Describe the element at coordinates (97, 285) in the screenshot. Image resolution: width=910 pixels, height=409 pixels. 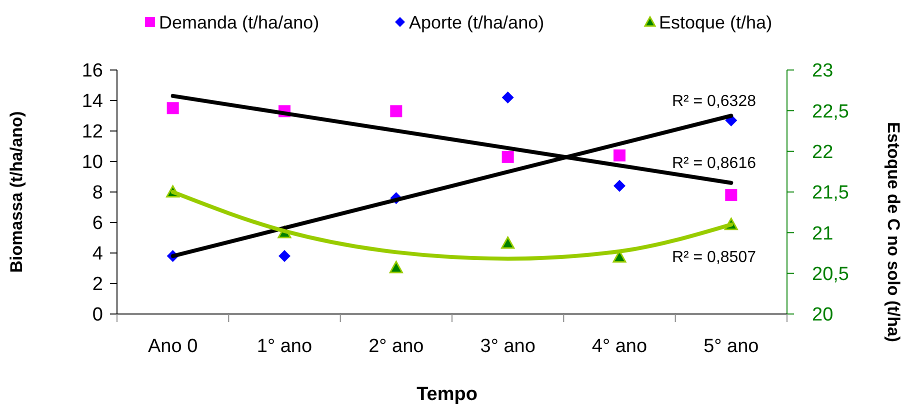
I see `y-tick-label: 2` at that location.